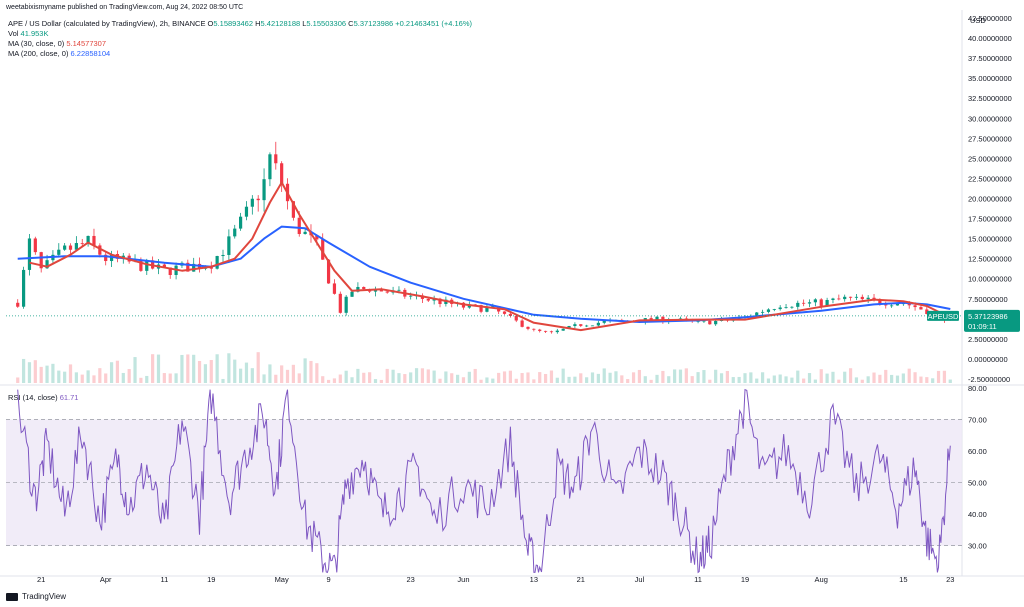  I want to click on open-value: 5.15893462, so click(233, 23).